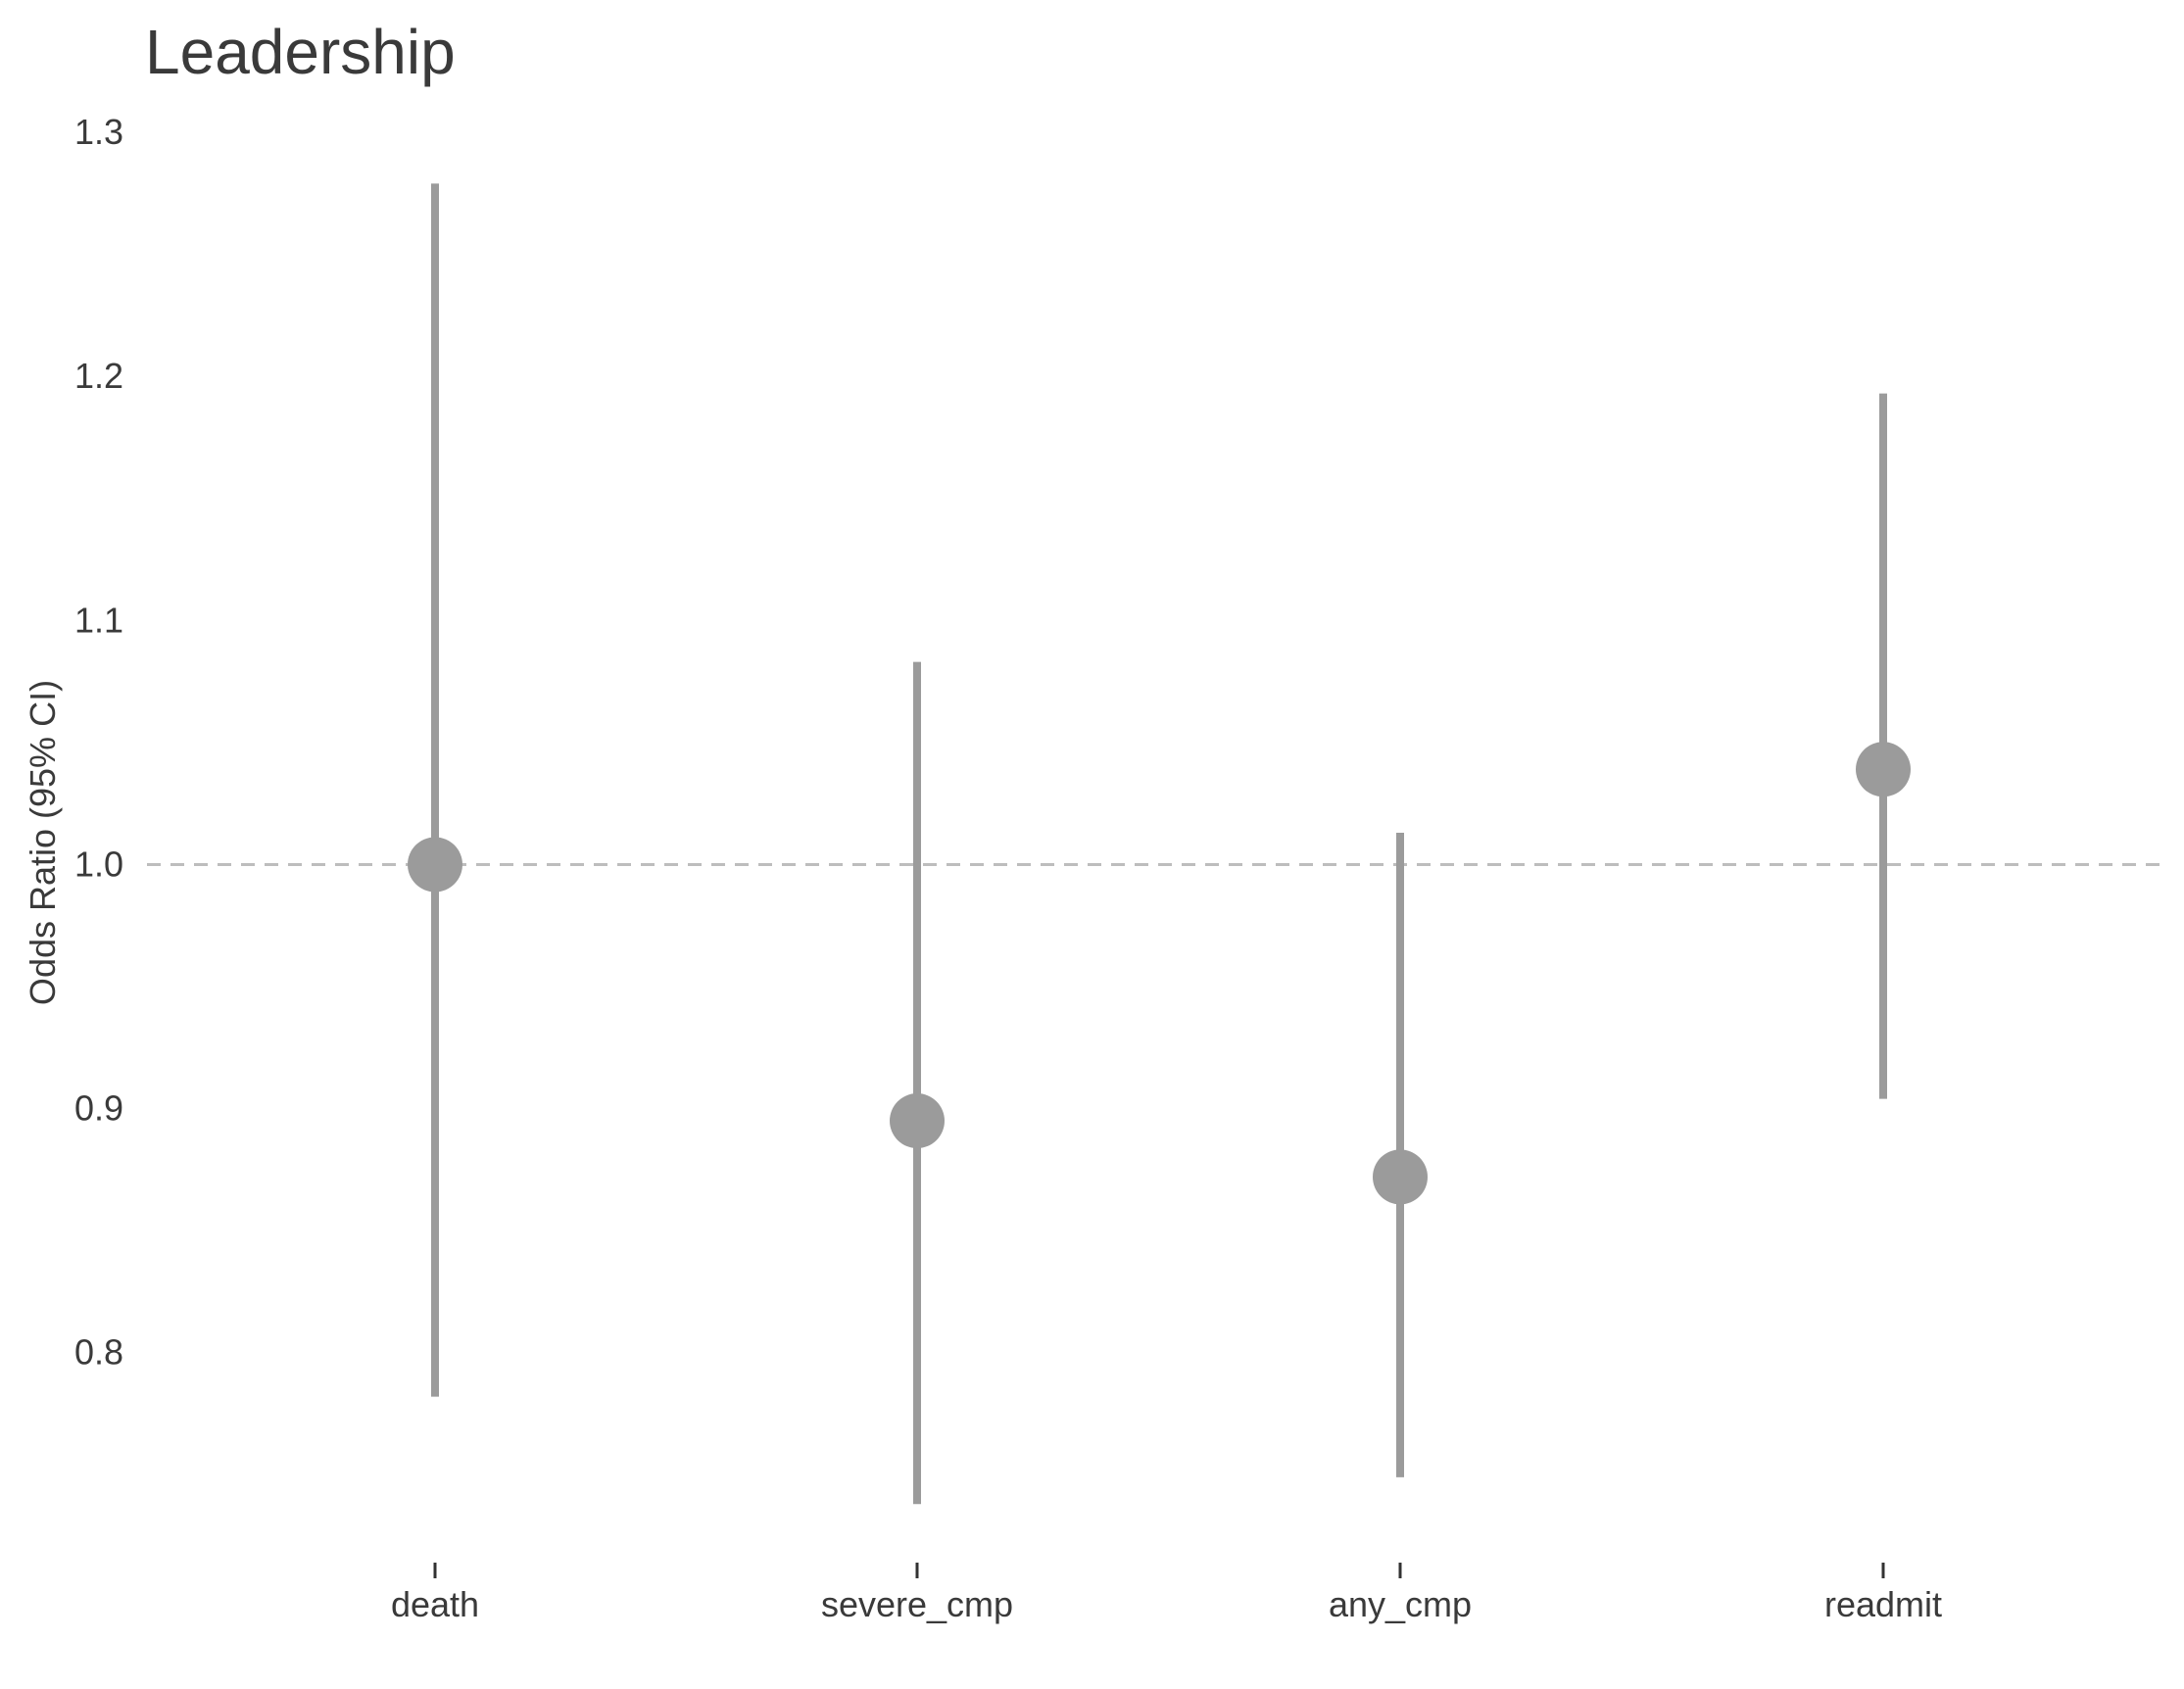 The width and height of the screenshot is (2184, 1689). Describe the element at coordinates (1883, 1604) in the screenshot. I see `x-tick-label-readmit: readmit` at that location.